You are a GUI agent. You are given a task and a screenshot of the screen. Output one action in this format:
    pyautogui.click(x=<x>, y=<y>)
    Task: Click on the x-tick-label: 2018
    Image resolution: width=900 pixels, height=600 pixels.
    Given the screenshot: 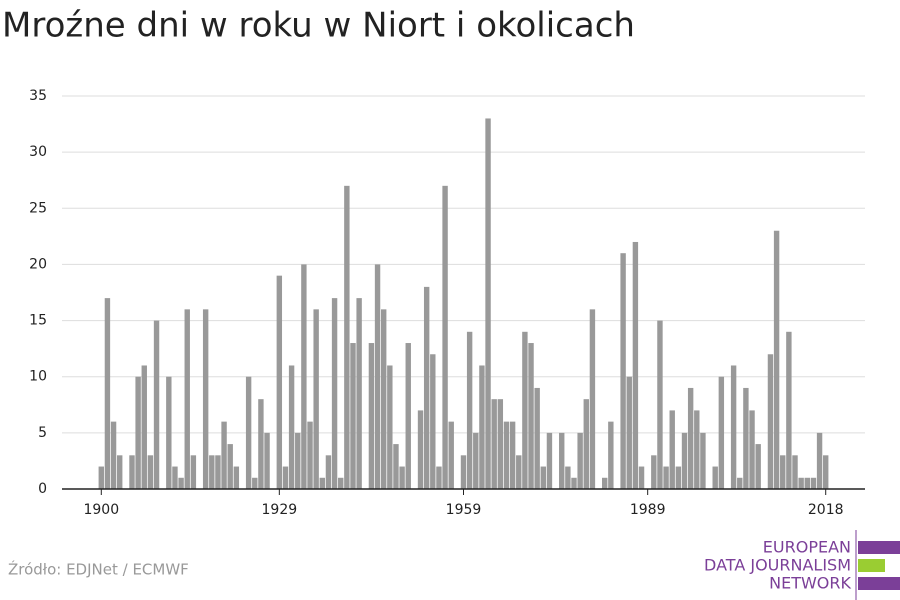 What is the action you would take?
    pyautogui.click(x=826, y=510)
    